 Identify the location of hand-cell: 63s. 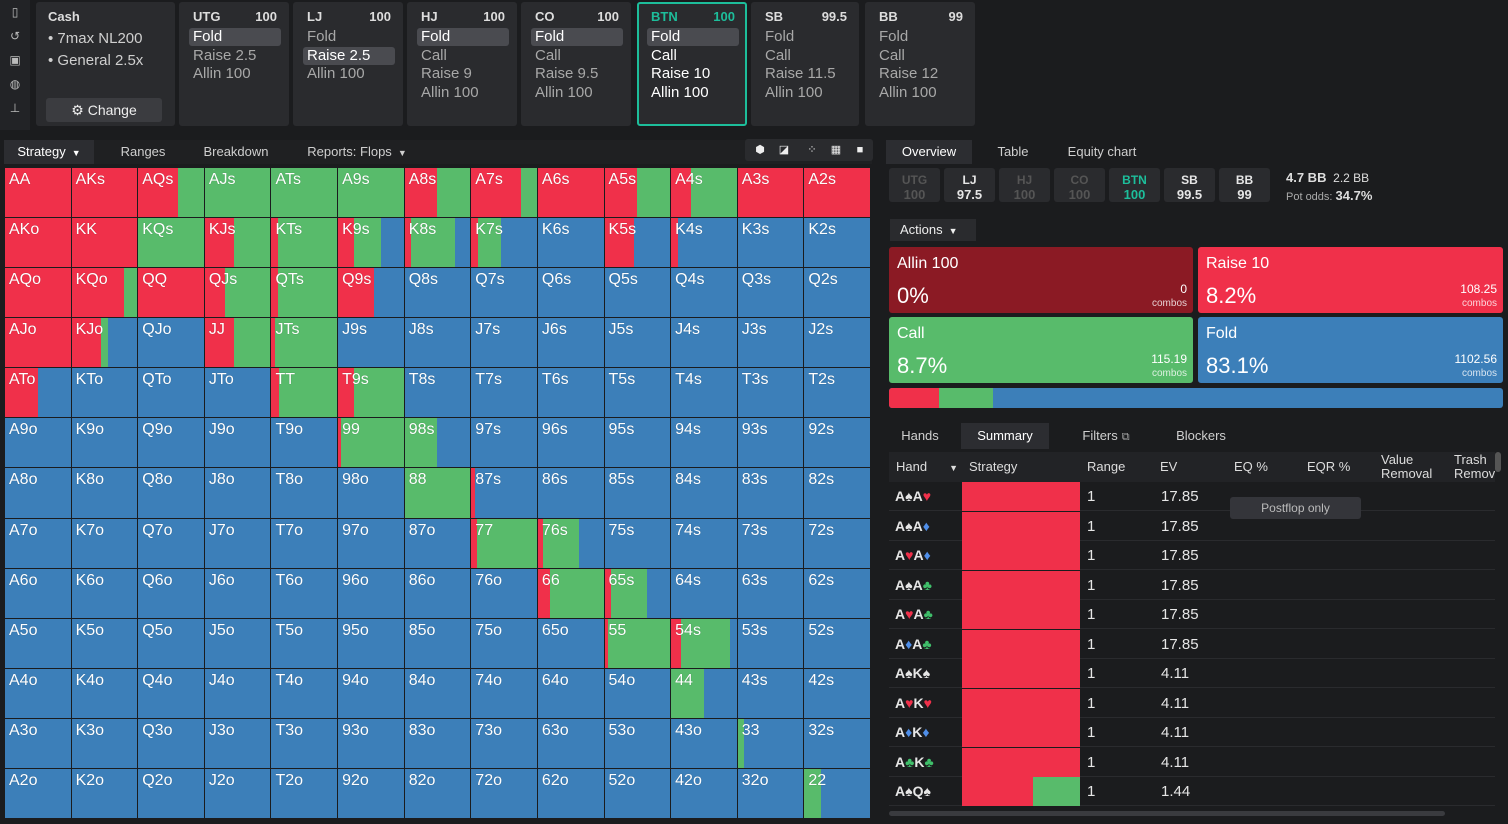
(770, 593).